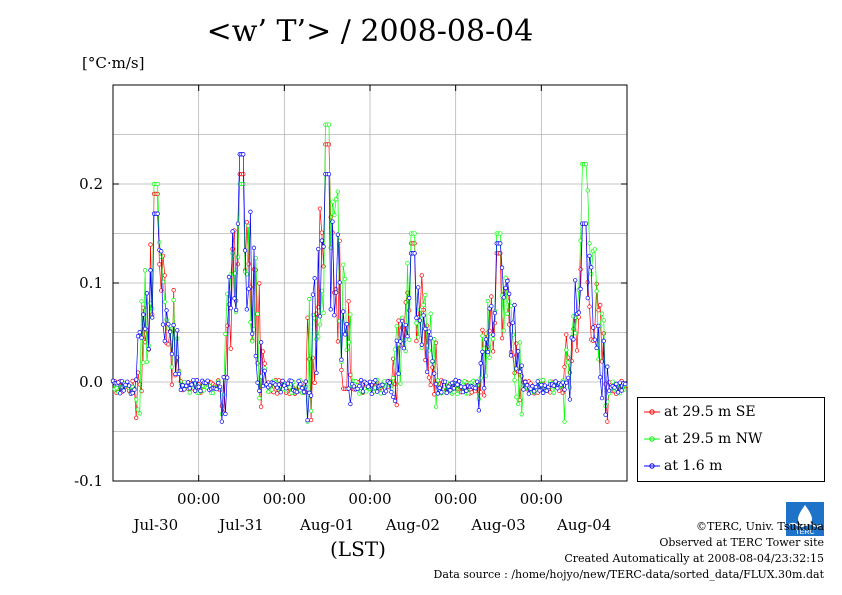 The width and height of the screenshot is (842, 595). What do you see at coordinates (741, 542) in the screenshot?
I see `credit-observed: Observed at TERC Tower site` at bounding box center [741, 542].